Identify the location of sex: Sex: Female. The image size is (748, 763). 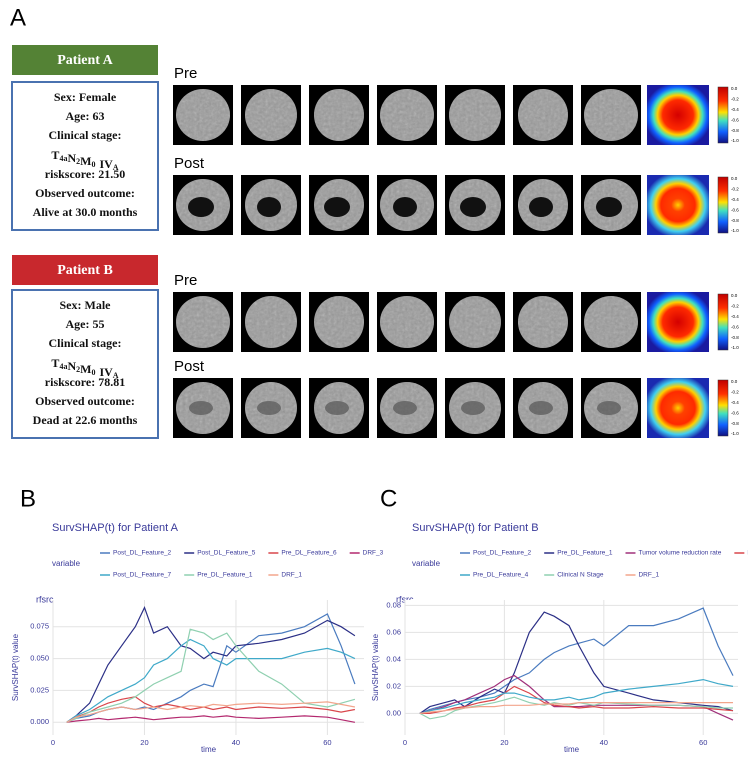
(85, 97).